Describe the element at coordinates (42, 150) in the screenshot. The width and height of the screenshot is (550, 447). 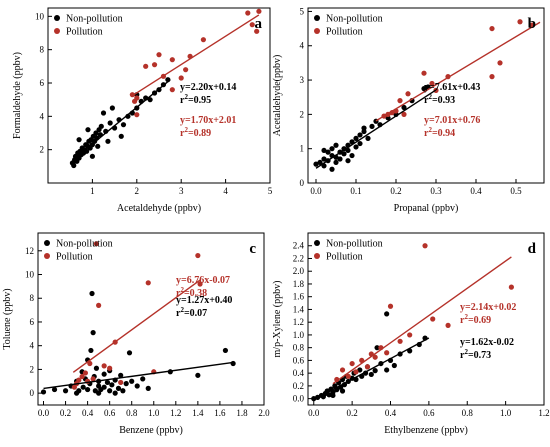
I see `y-tick-label: 2` at that location.